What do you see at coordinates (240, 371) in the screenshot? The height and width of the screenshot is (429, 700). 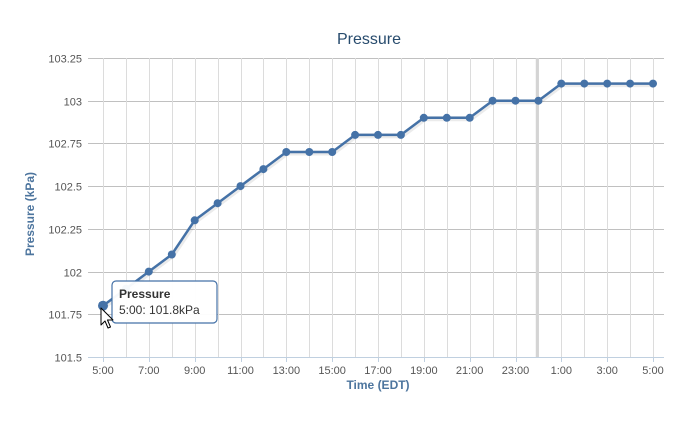 I see `x-tick-label: 11:00` at bounding box center [240, 371].